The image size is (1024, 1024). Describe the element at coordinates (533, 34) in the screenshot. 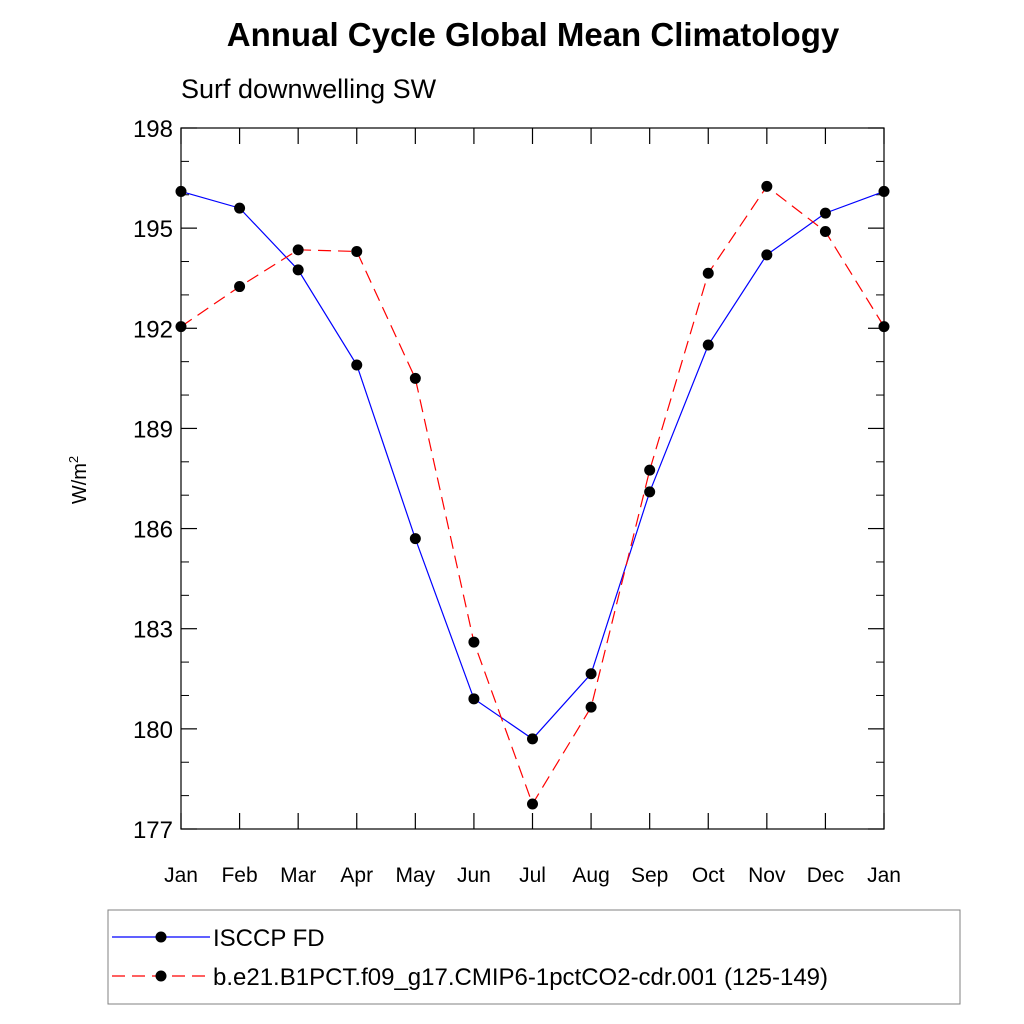

I see `chart-title: Annual Cycle Global Mean Climatology` at that location.